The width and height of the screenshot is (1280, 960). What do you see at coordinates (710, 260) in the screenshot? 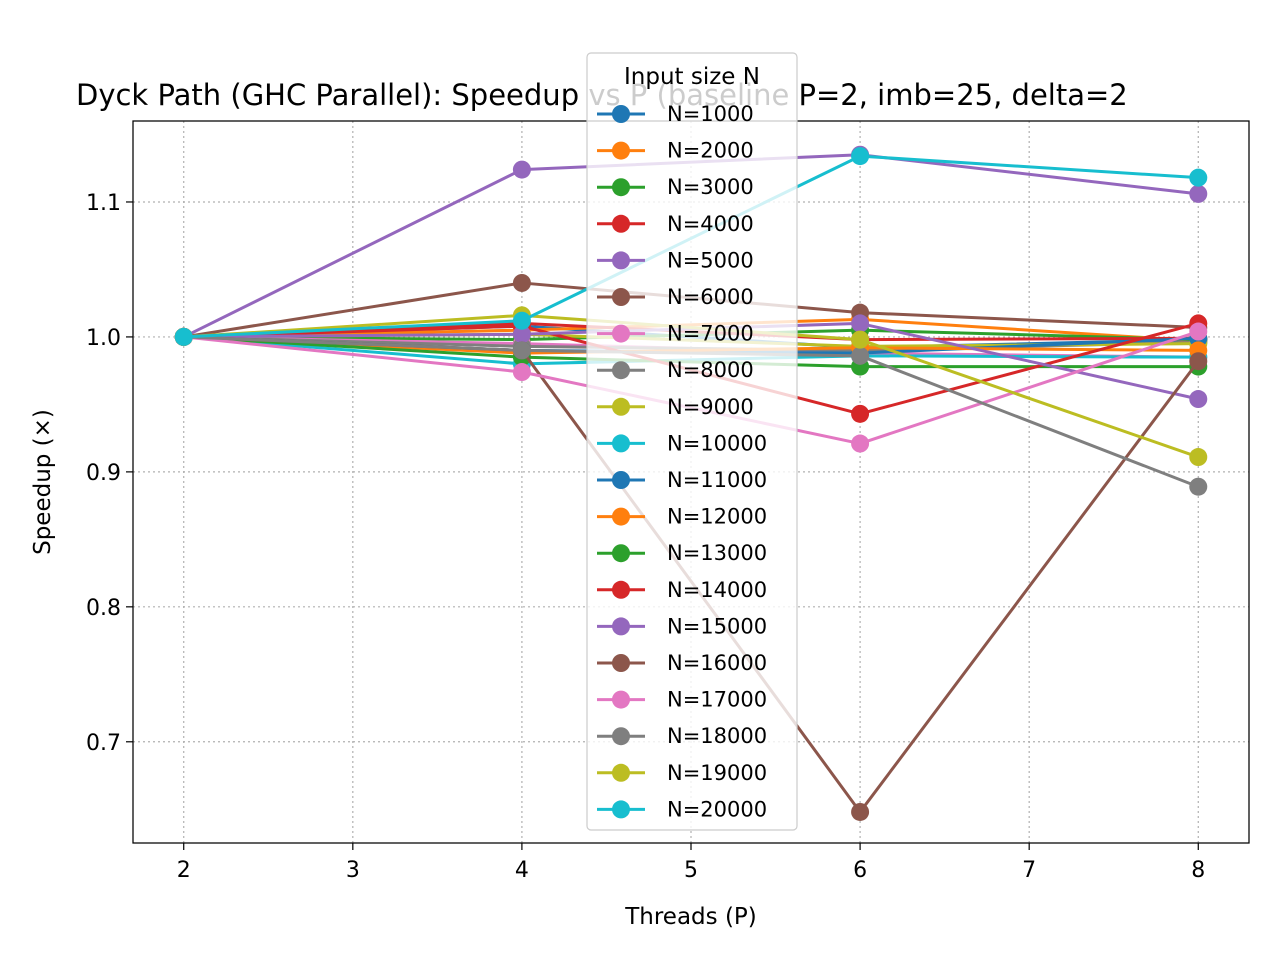
I see `legend-label: N=5000` at bounding box center [710, 260].